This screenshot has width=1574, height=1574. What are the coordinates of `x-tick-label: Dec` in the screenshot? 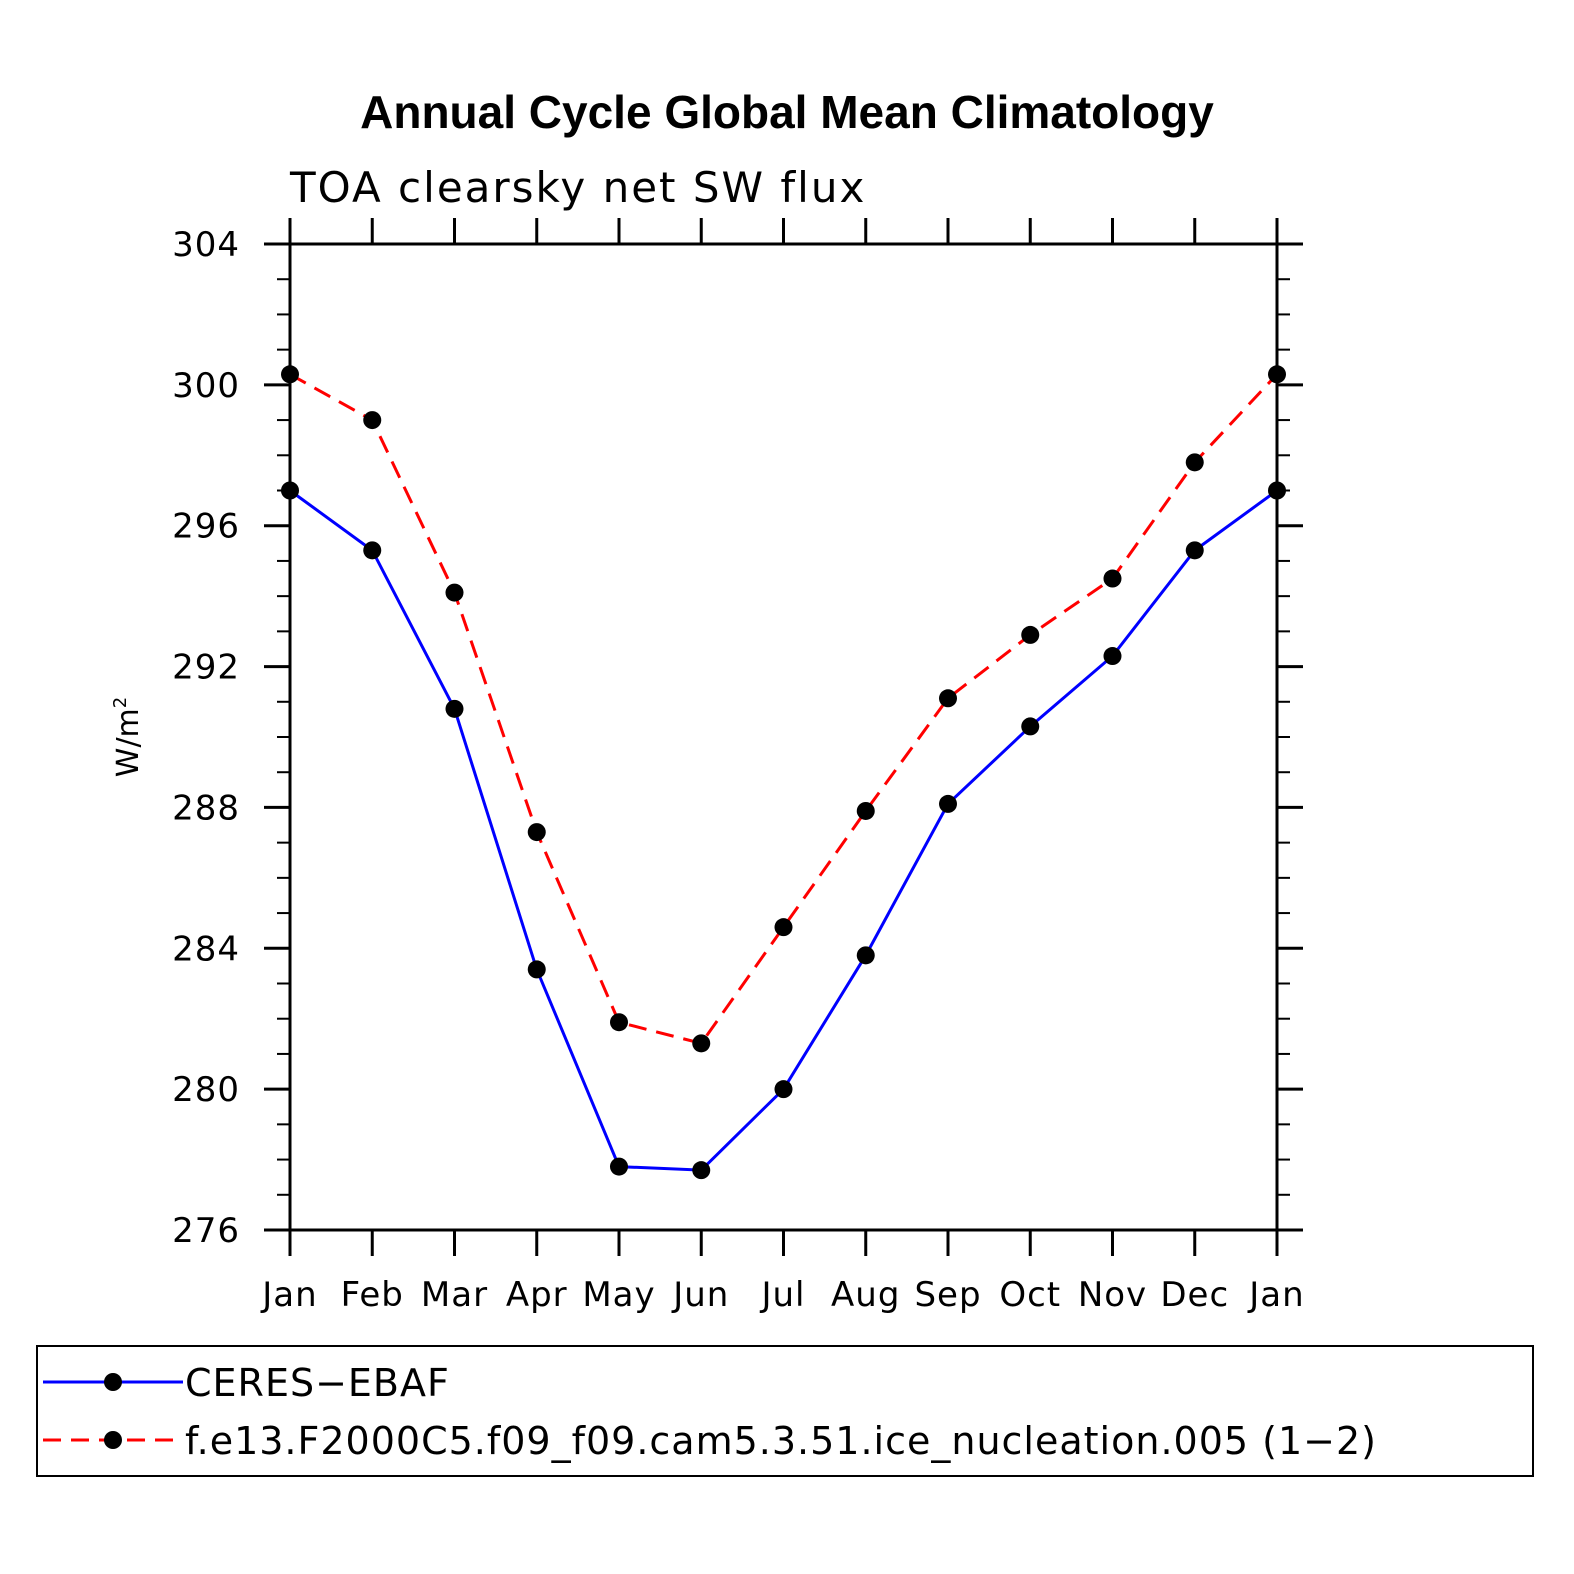 It's located at (1194, 1295).